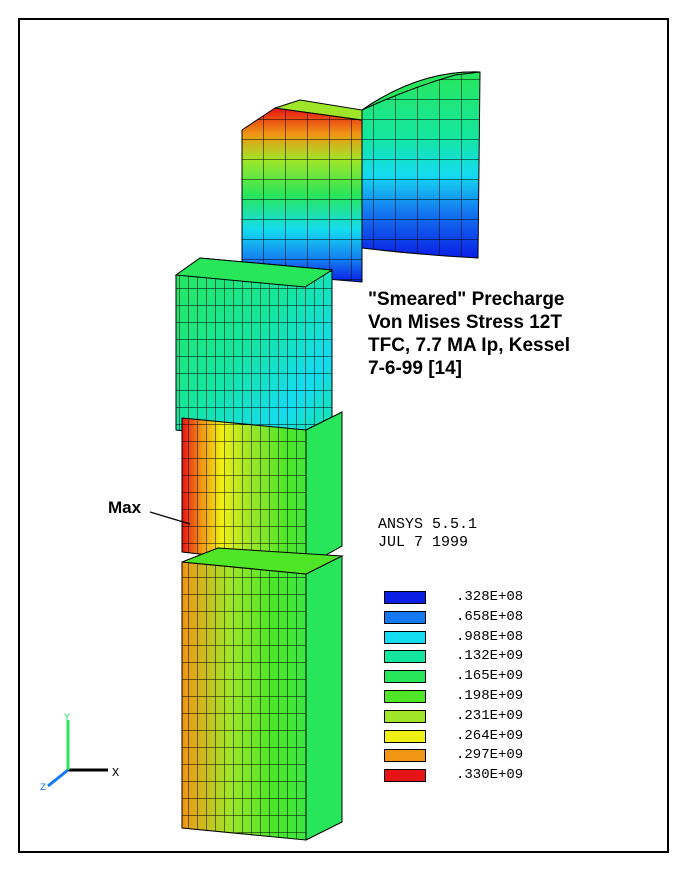 Image resolution: width=685 pixels, height=869 pixels. I want to click on lower-column-block, so click(262, 694).